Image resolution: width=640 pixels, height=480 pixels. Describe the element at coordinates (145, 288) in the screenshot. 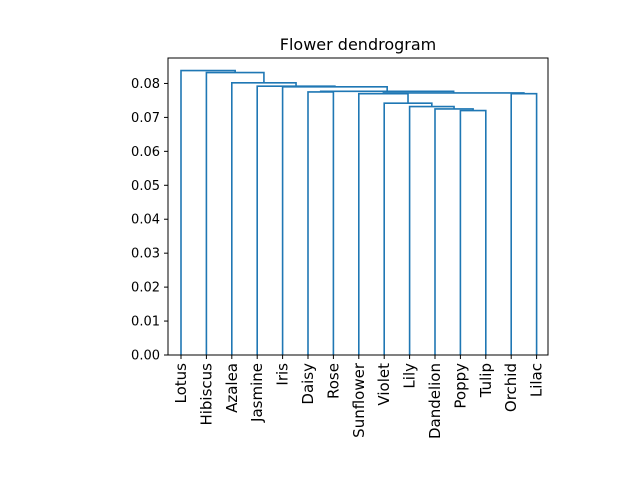

I see `y-tick-label: 0.02` at that location.